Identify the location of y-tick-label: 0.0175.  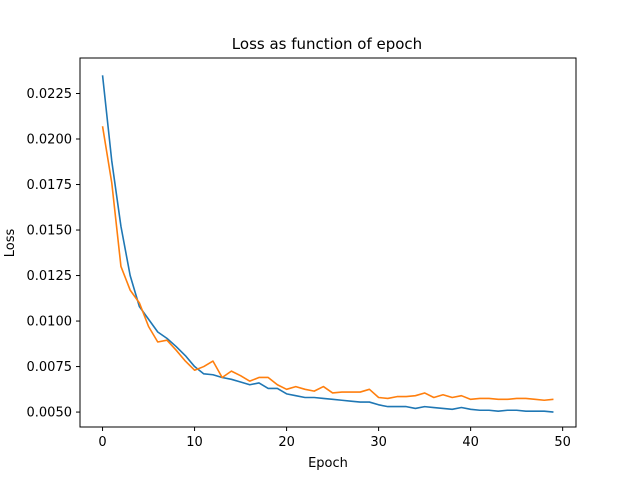
(50, 185).